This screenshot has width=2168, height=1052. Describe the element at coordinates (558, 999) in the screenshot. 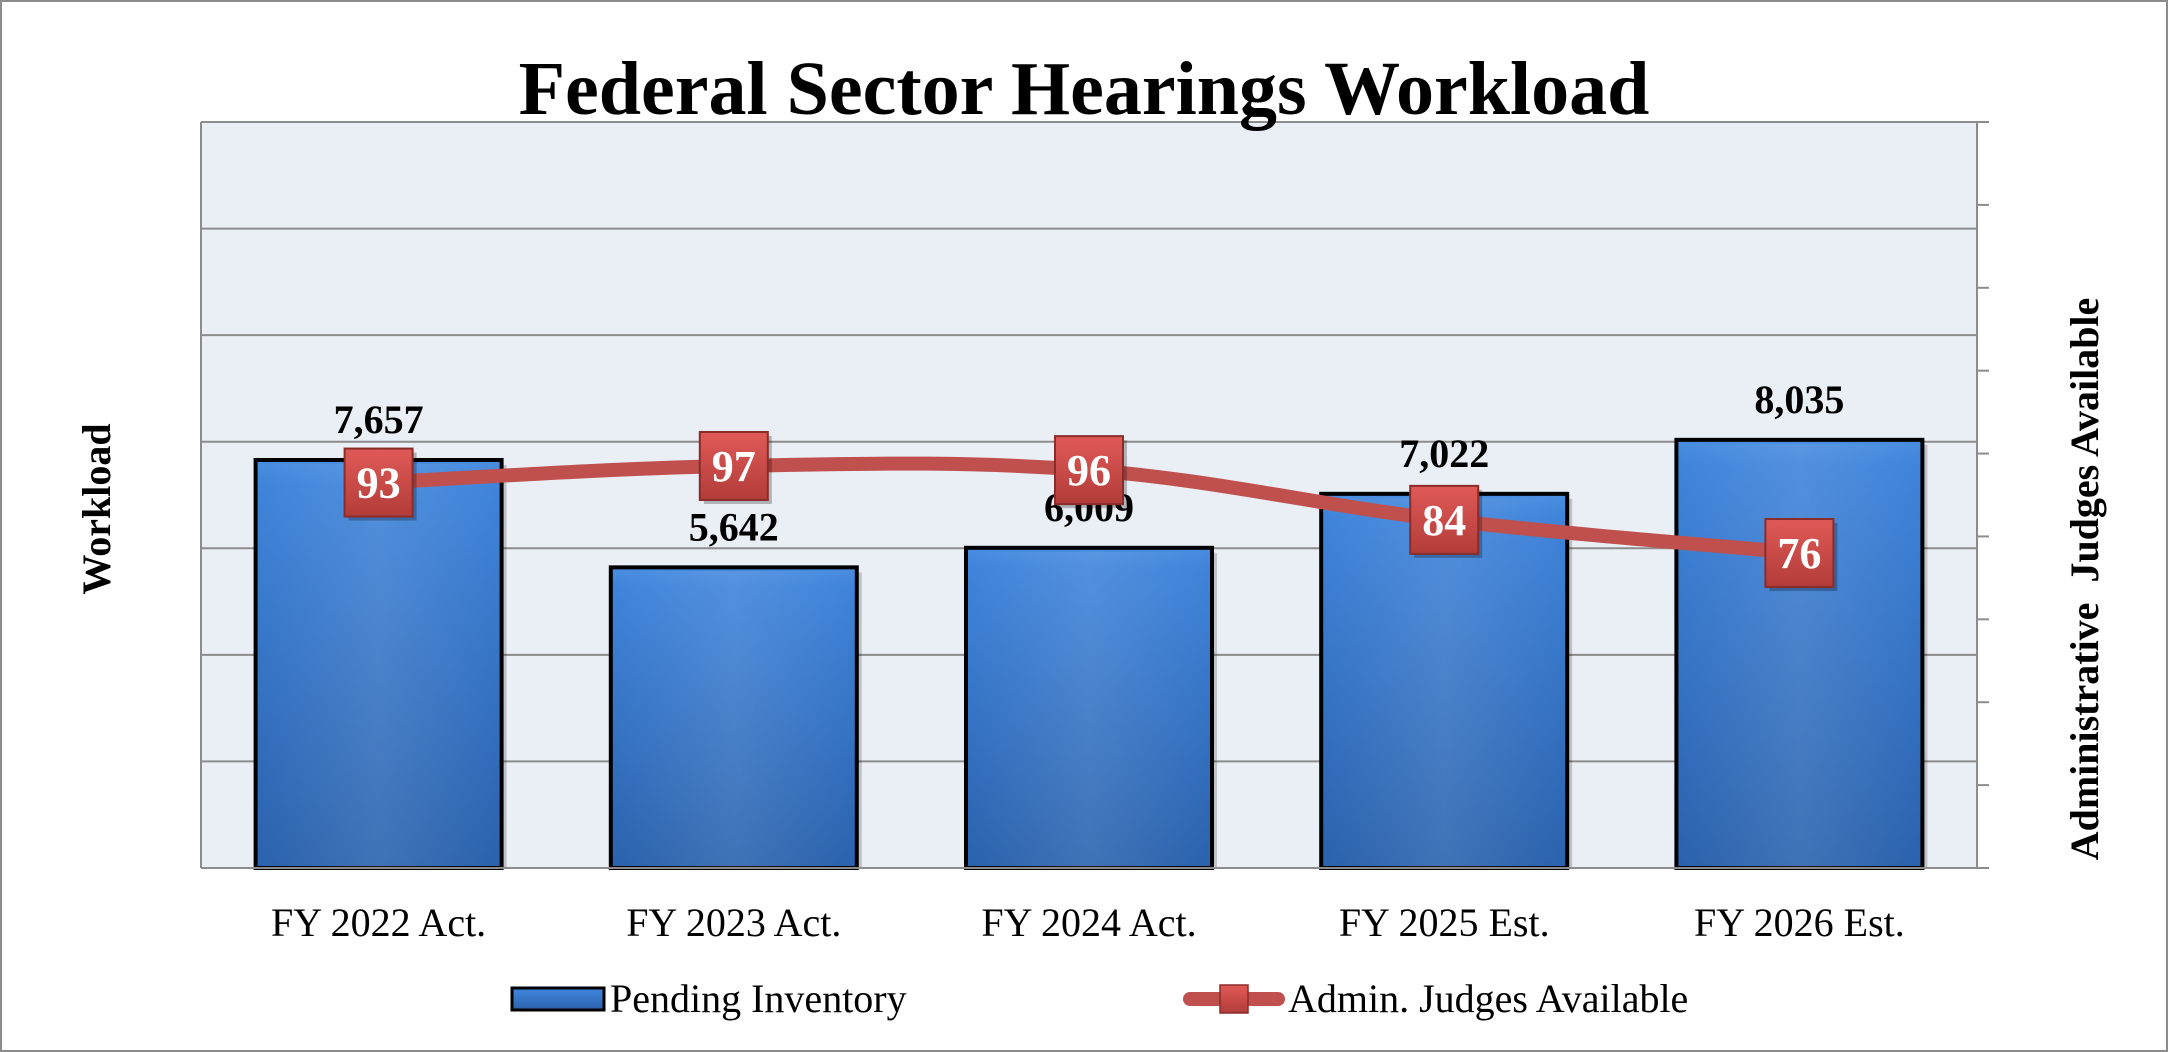

I see `legend-swatch-bar` at that location.